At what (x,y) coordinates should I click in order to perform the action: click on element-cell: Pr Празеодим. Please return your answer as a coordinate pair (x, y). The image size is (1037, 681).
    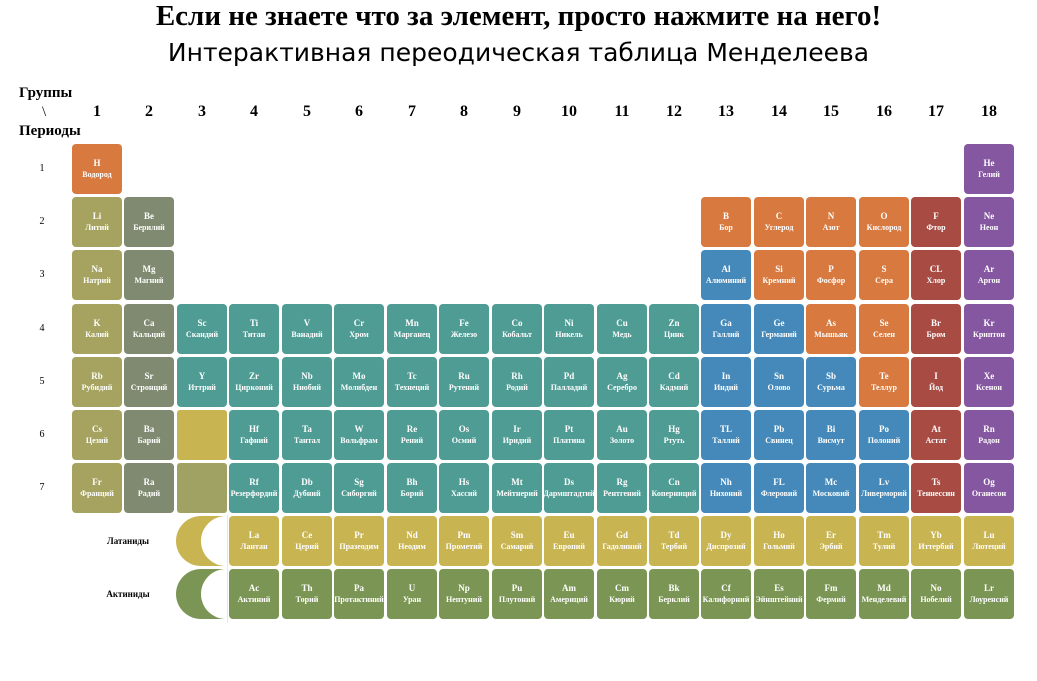
    Looking at the image, I should click on (359, 541).